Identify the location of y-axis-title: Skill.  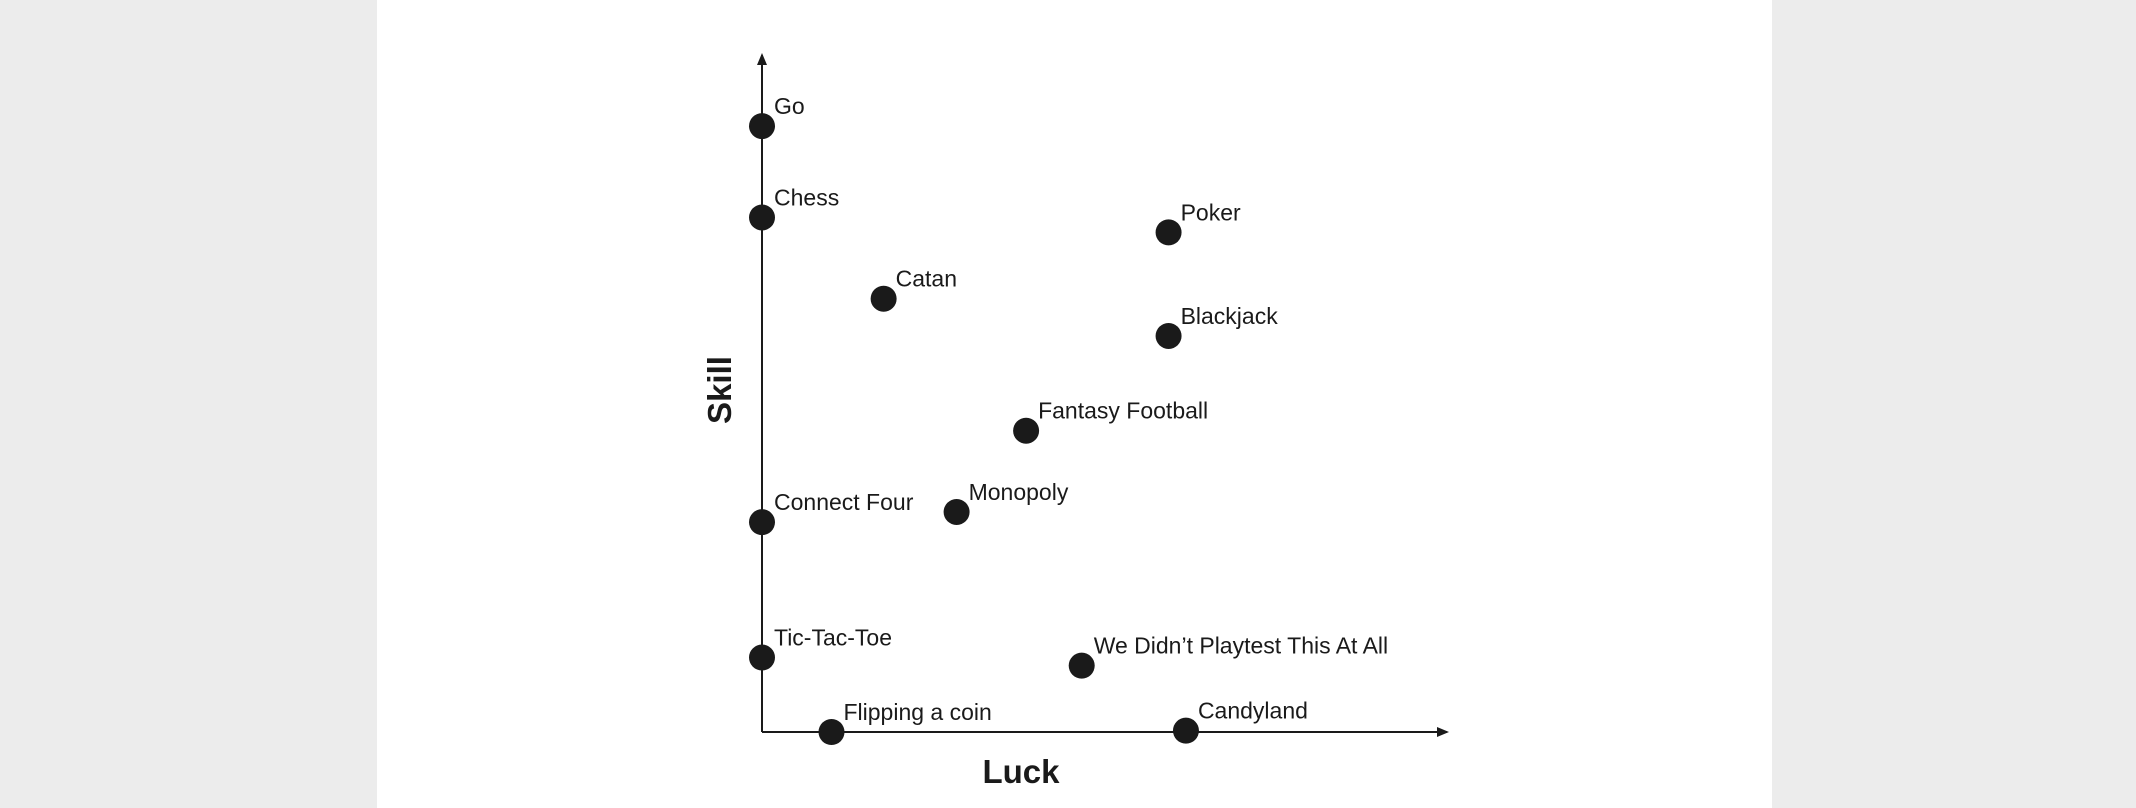
(719, 390).